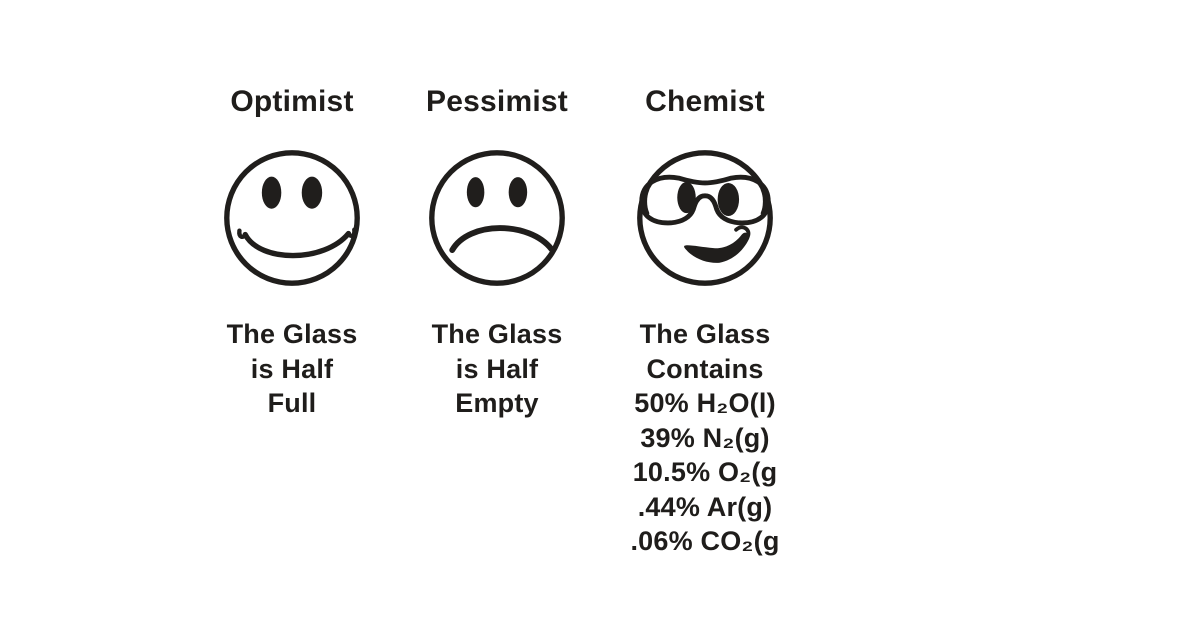 Image resolution: width=1200 pixels, height=630 pixels. Describe the element at coordinates (646, 201) in the screenshot. I see `goggles-left-rim` at that location.